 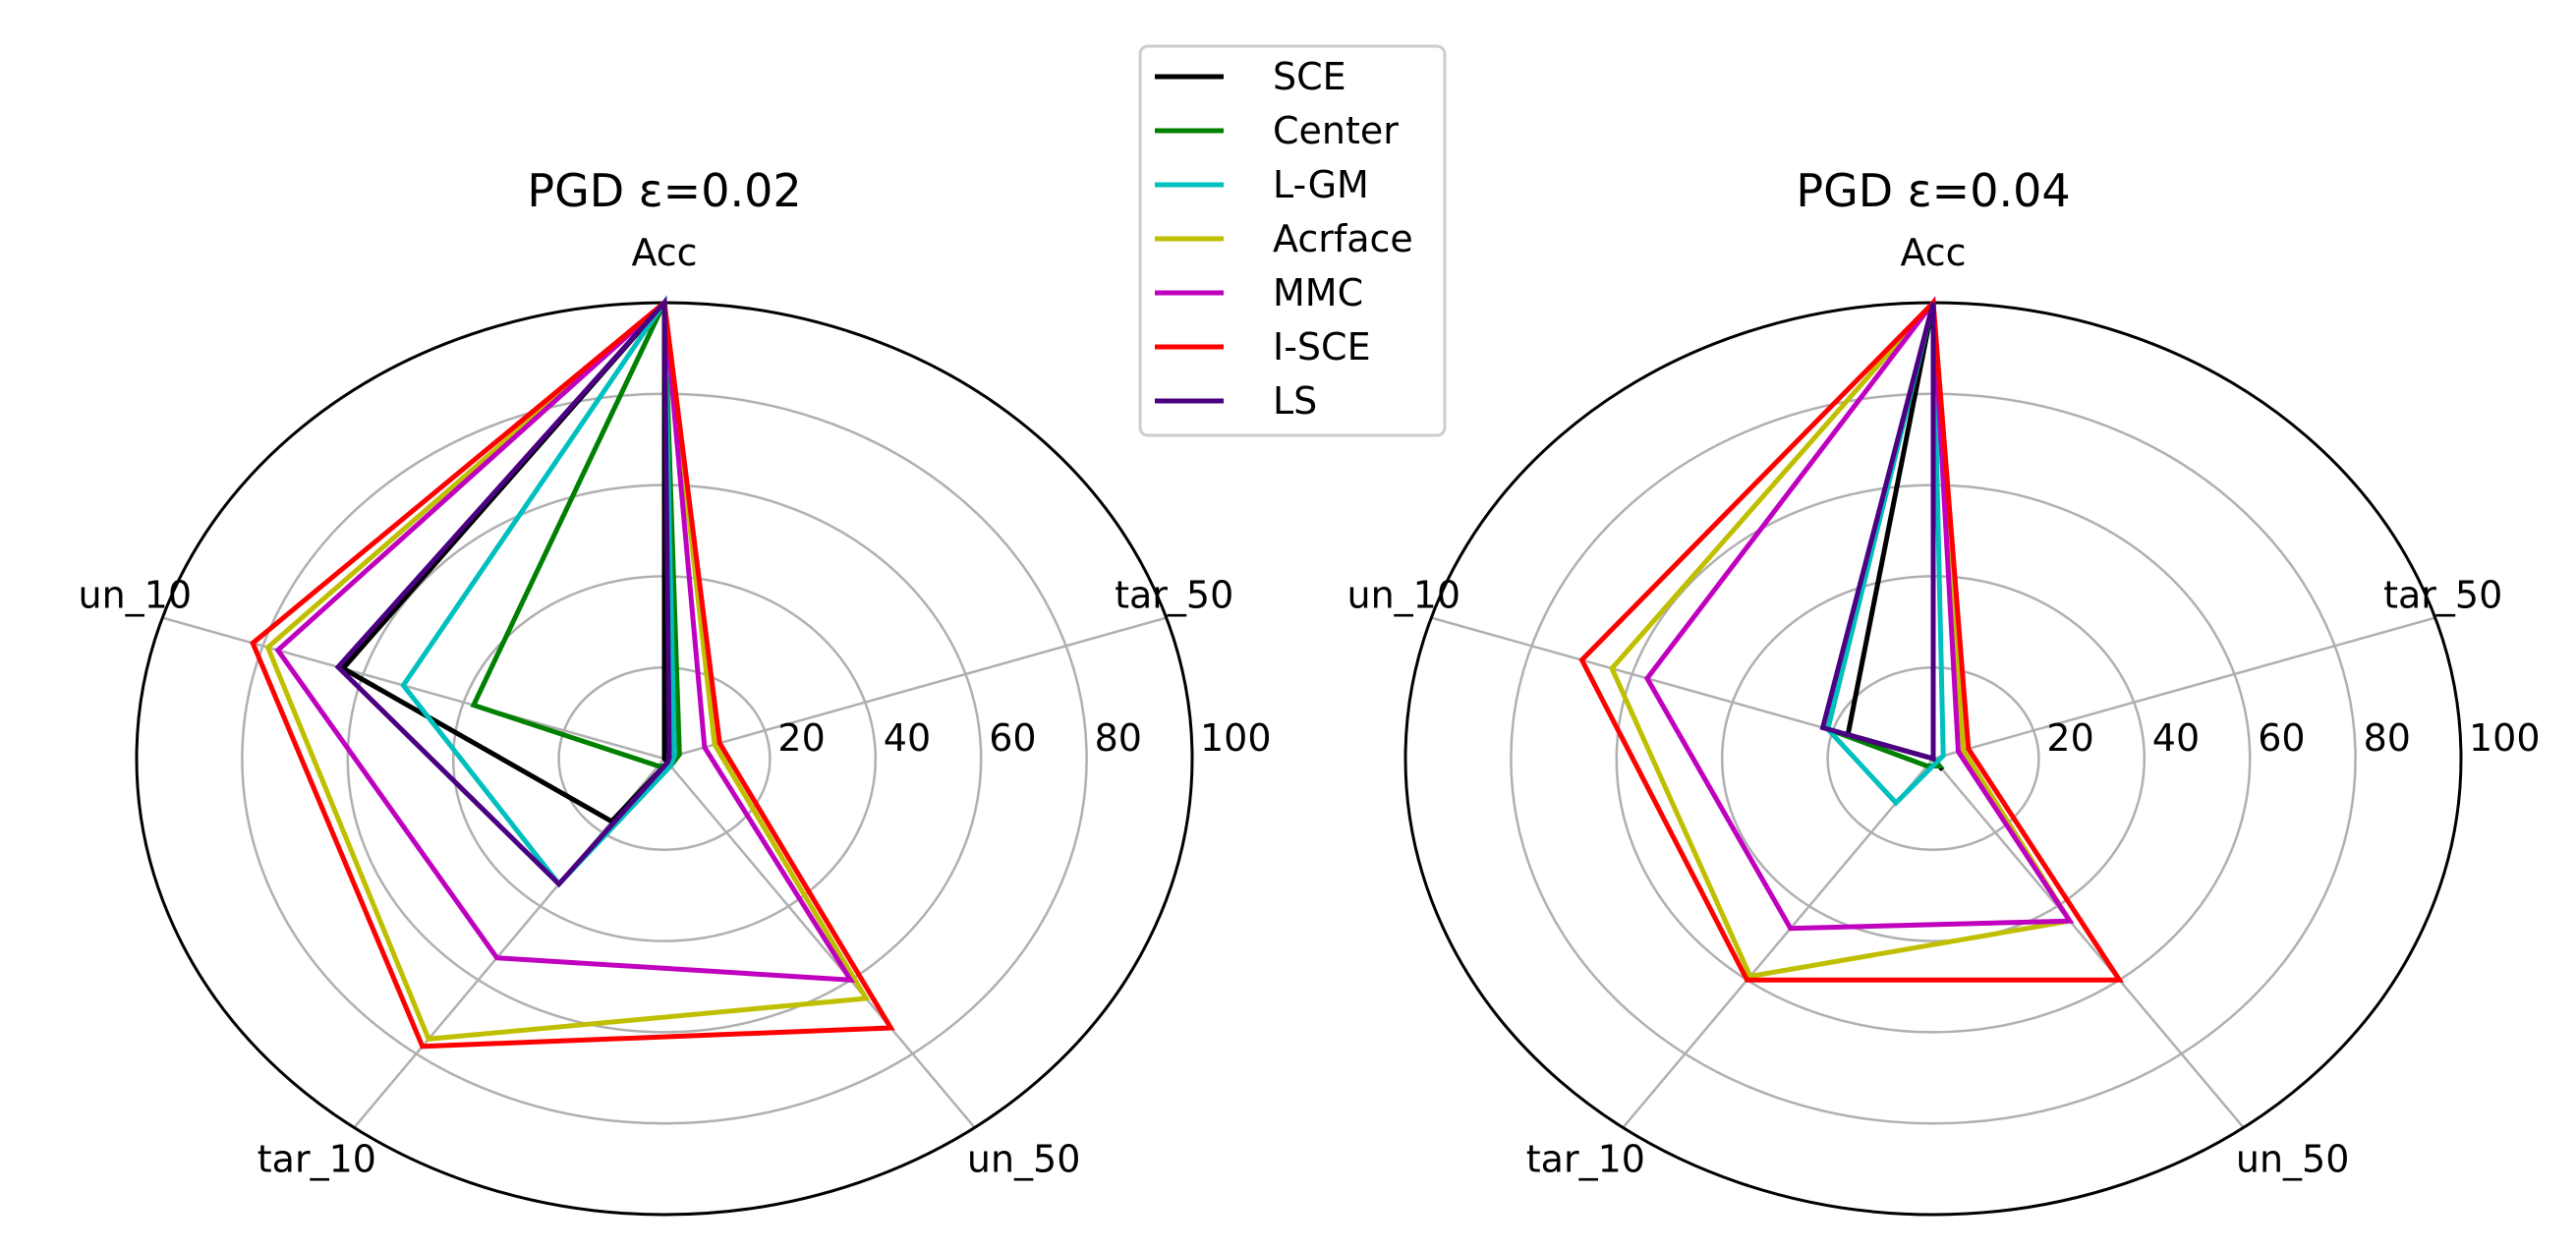 I want to click on legend-label: L-GM, so click(x=1321, y=184).